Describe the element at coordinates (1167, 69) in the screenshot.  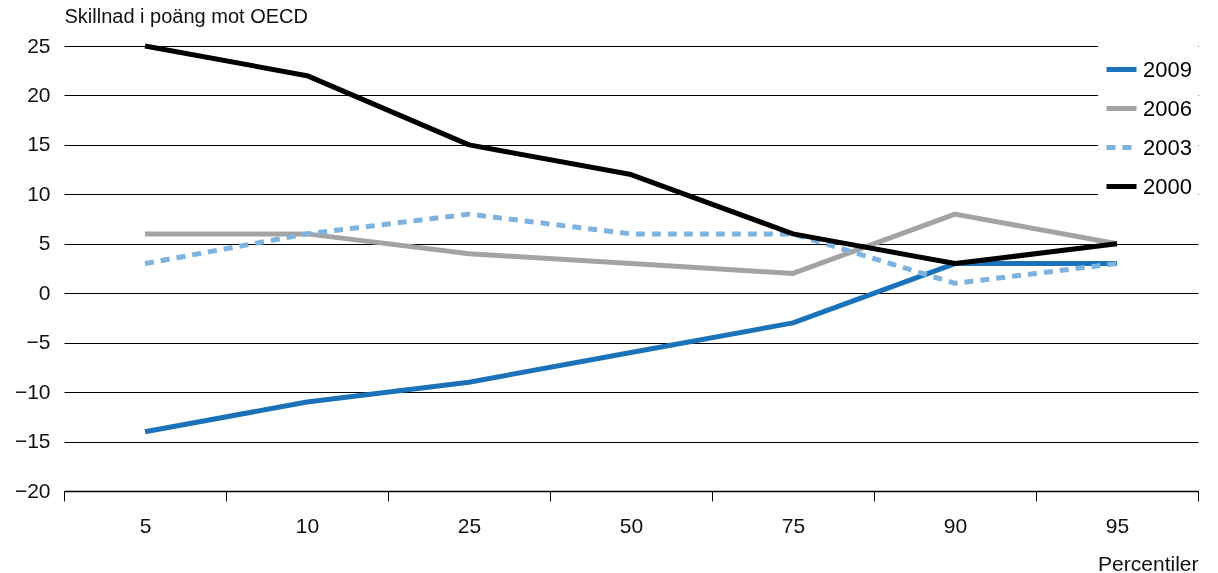
I see `legend-label: 2009` at that location.